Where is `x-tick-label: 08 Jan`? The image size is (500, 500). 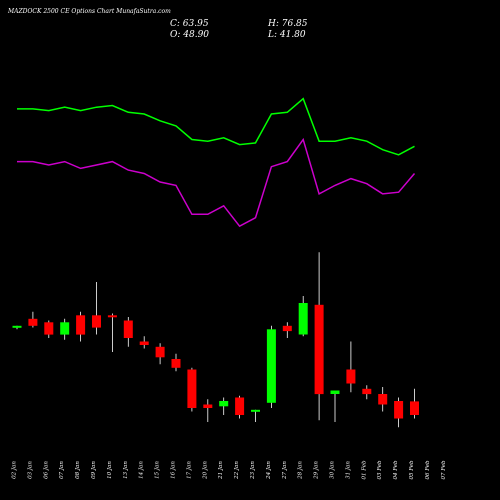 x-tick-label: 08 Jan is located at coordinates (78, 470).